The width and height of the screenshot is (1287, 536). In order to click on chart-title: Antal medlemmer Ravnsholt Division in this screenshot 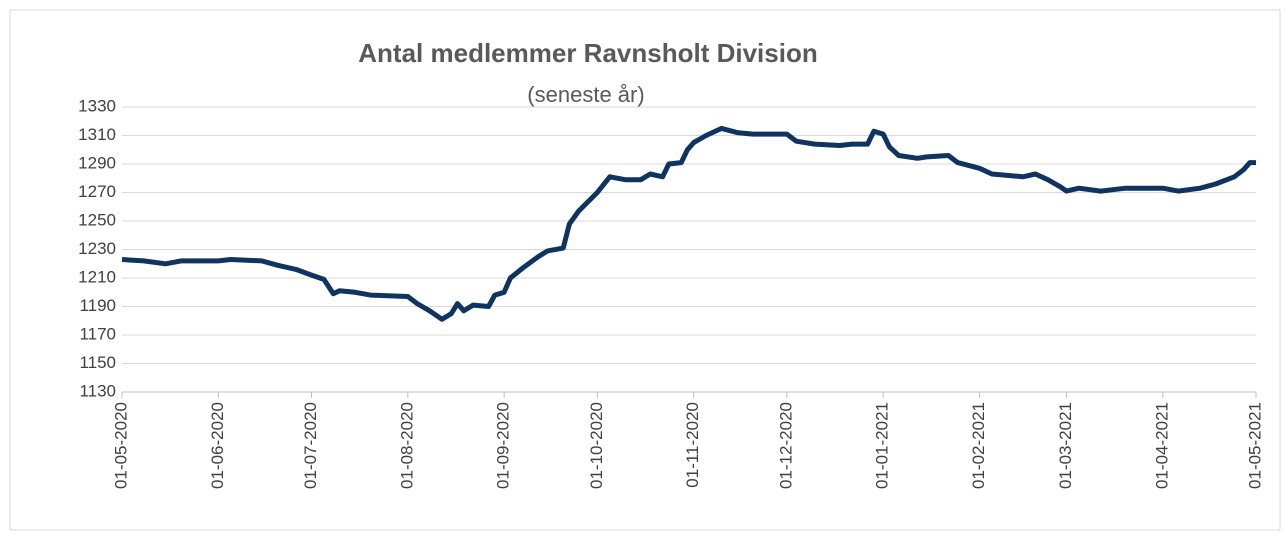, I will do `click(587, 53)`.